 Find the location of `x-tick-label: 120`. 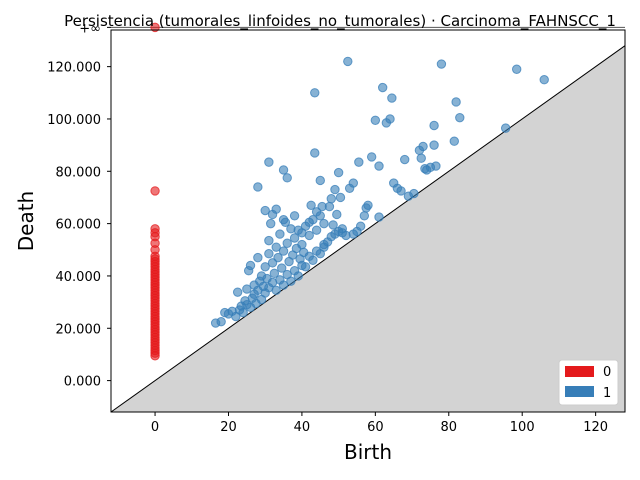

x-tick-label: 120 is located at coordinates (595, 427).